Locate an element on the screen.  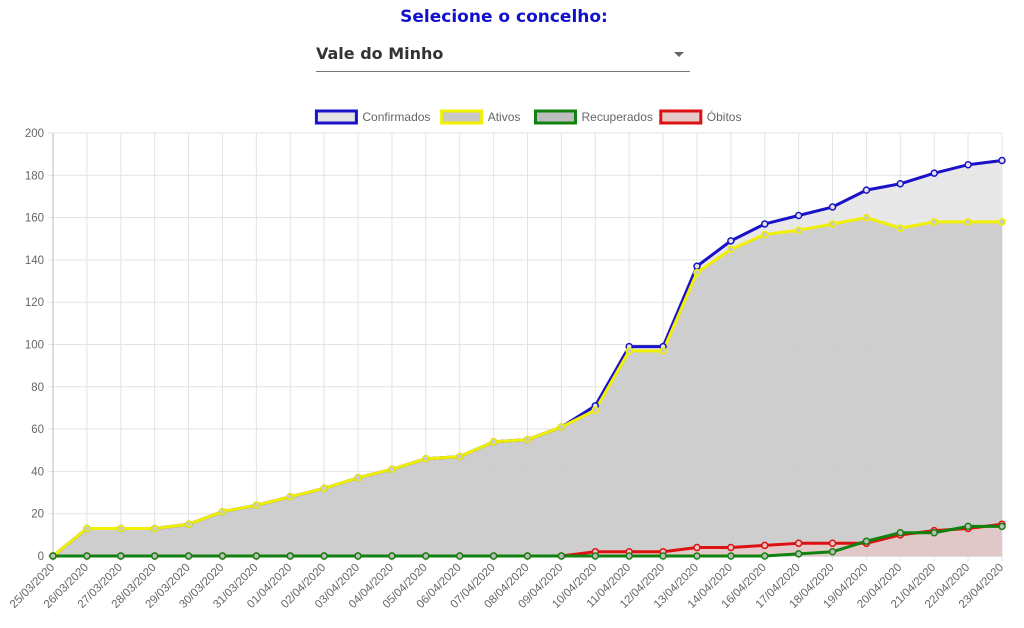
legend-label: Óbitos is located at coordinates (724, 116).